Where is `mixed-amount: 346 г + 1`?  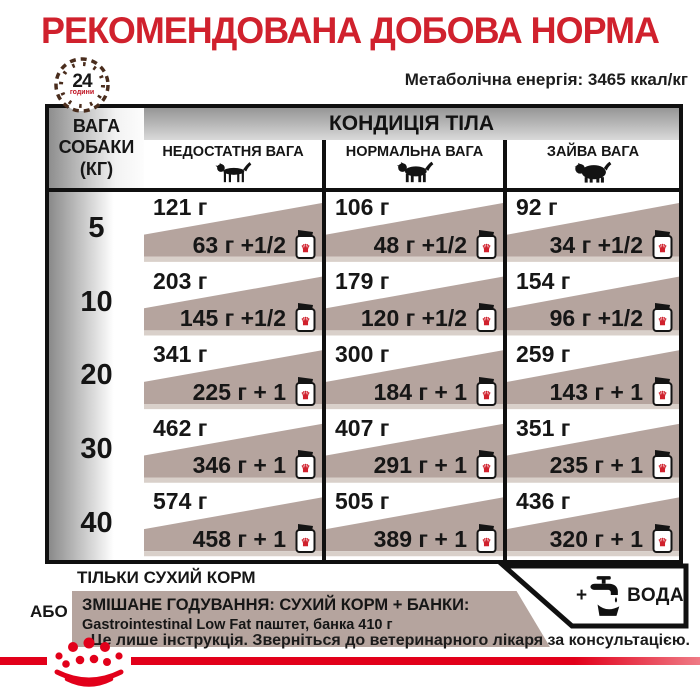
mixed-amount: 346 г + 1 is located at coordinates (239, 465).